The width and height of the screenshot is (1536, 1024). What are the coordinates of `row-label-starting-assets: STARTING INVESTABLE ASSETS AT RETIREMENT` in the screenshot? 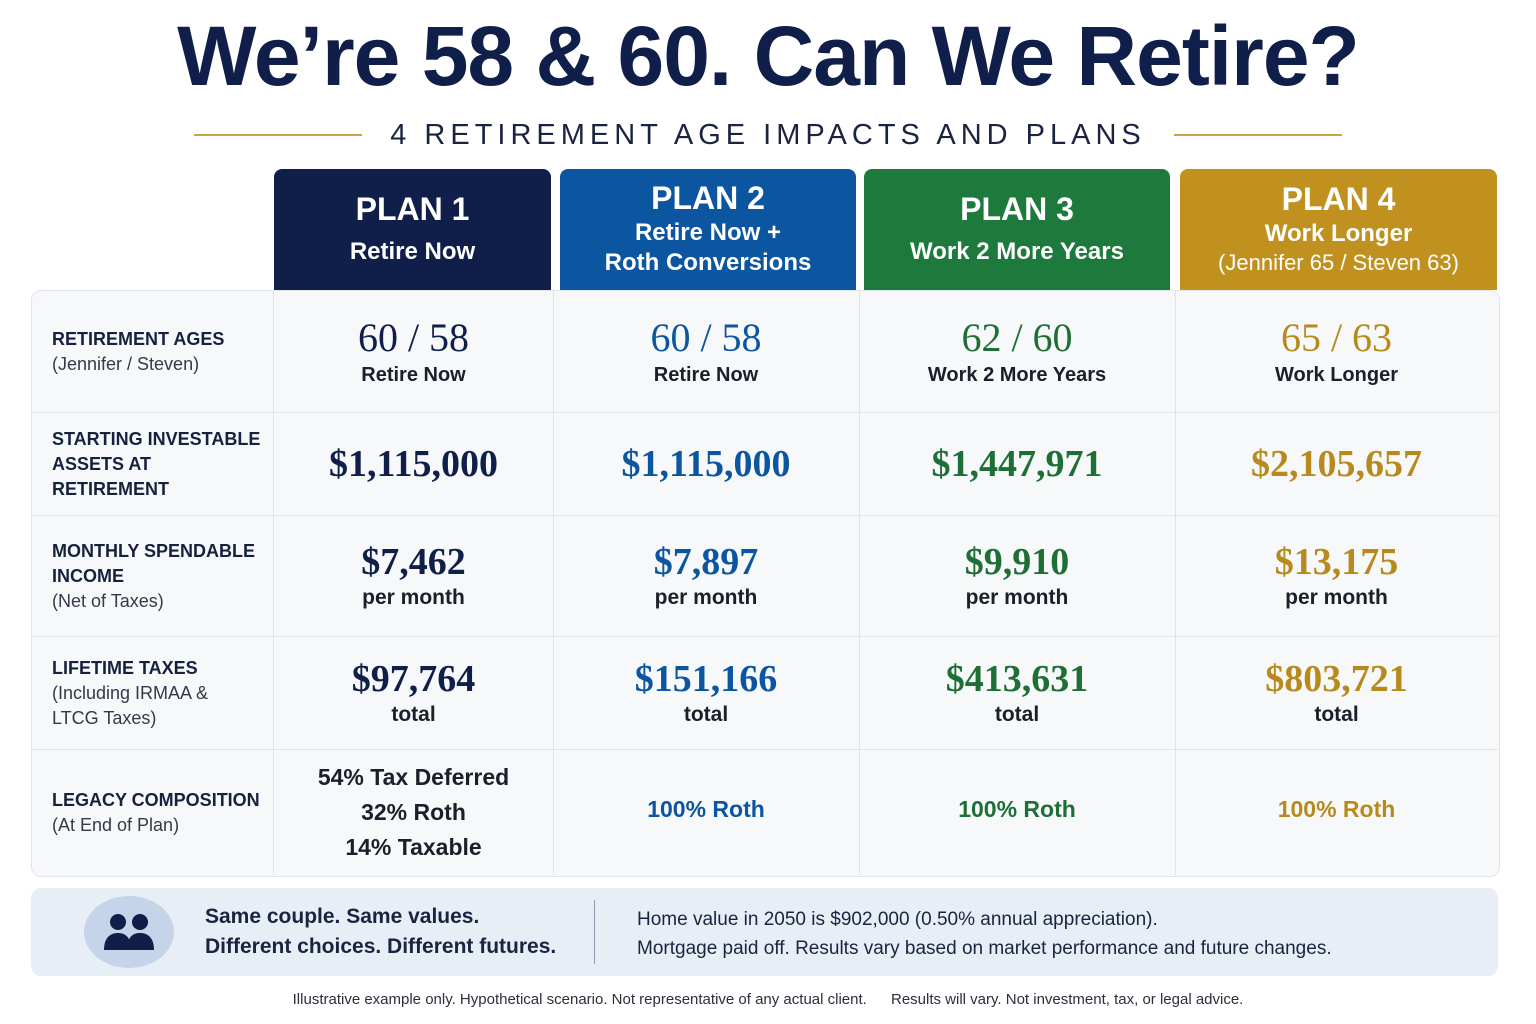 It's located at (159, 464).